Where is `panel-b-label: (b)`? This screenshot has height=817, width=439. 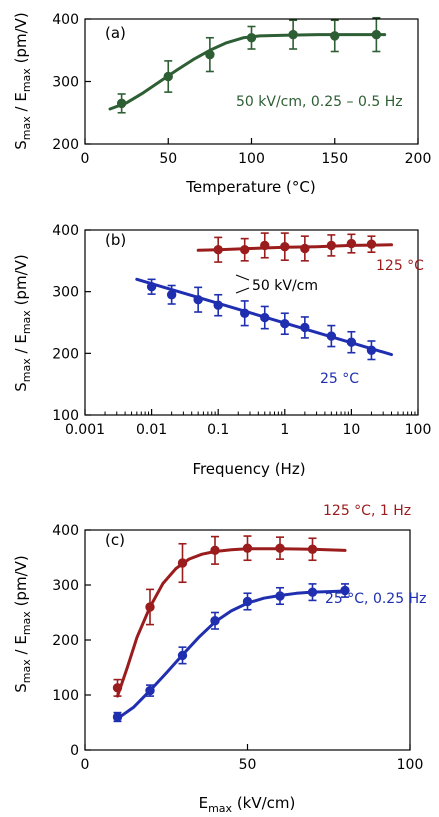 panel-b-label: (b) is located at coordinates (115, 240).